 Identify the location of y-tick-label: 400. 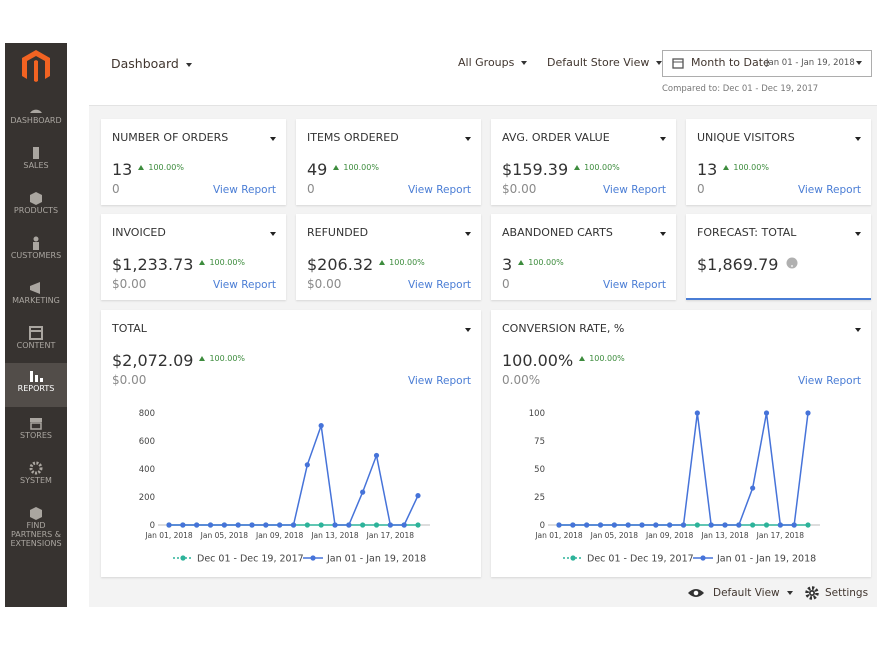
(147, 470).